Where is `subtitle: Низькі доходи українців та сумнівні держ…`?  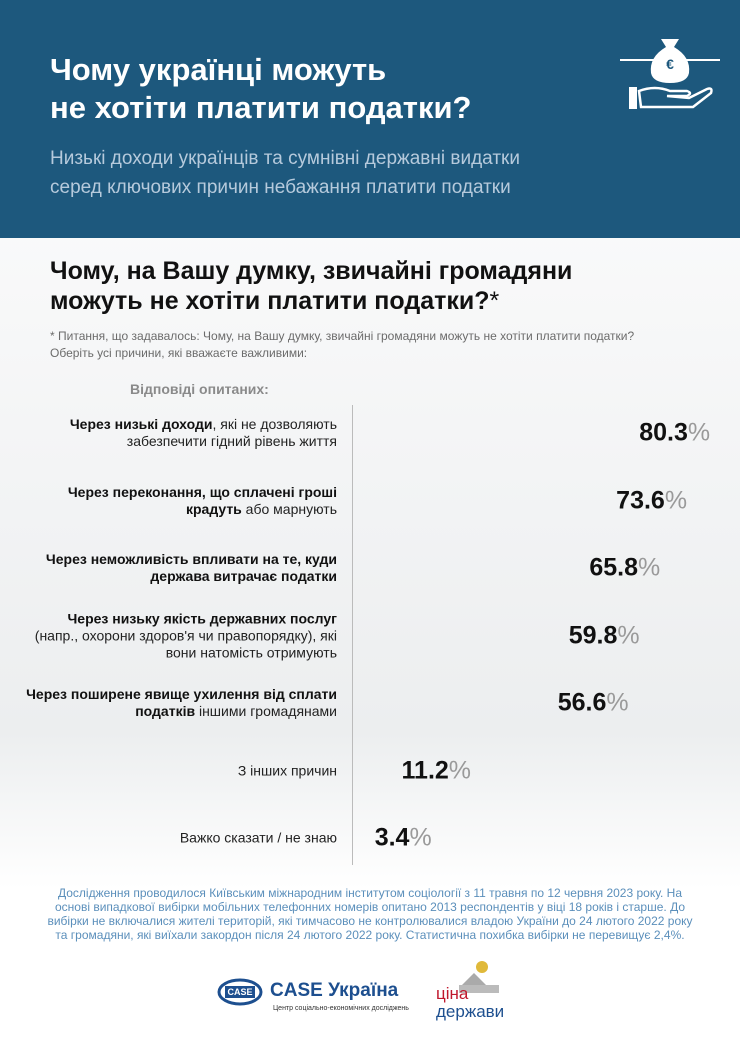 subtitle: Низькі доходи українців та сумнівні держ… is located at coordinates (285, 158).